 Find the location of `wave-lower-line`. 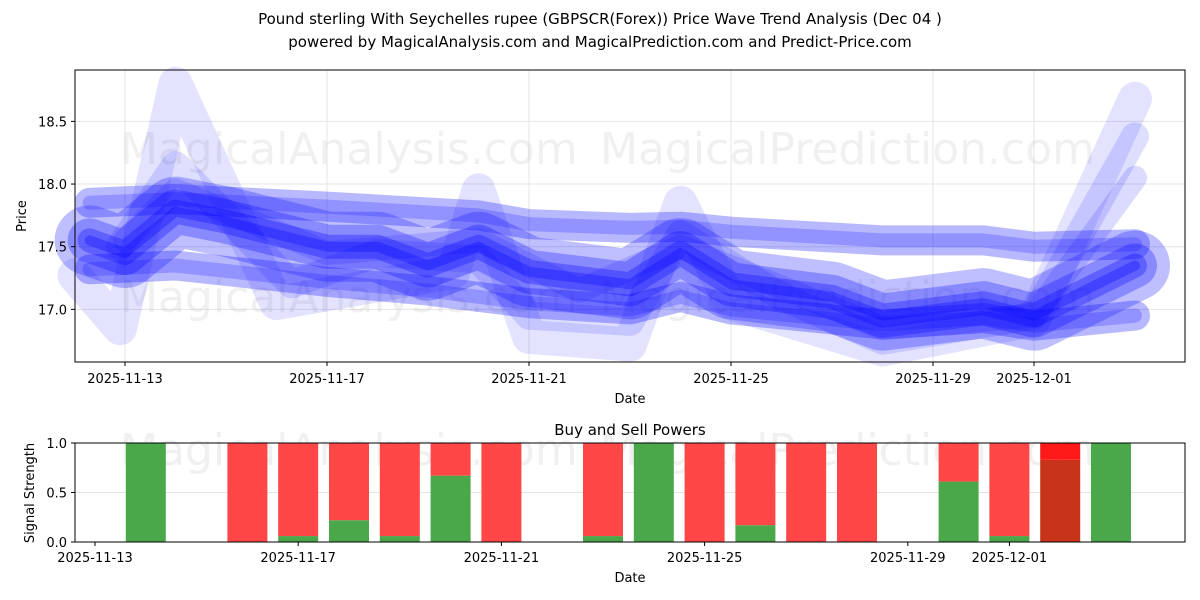

wave-lower-line is located at coordinates (612, 295).